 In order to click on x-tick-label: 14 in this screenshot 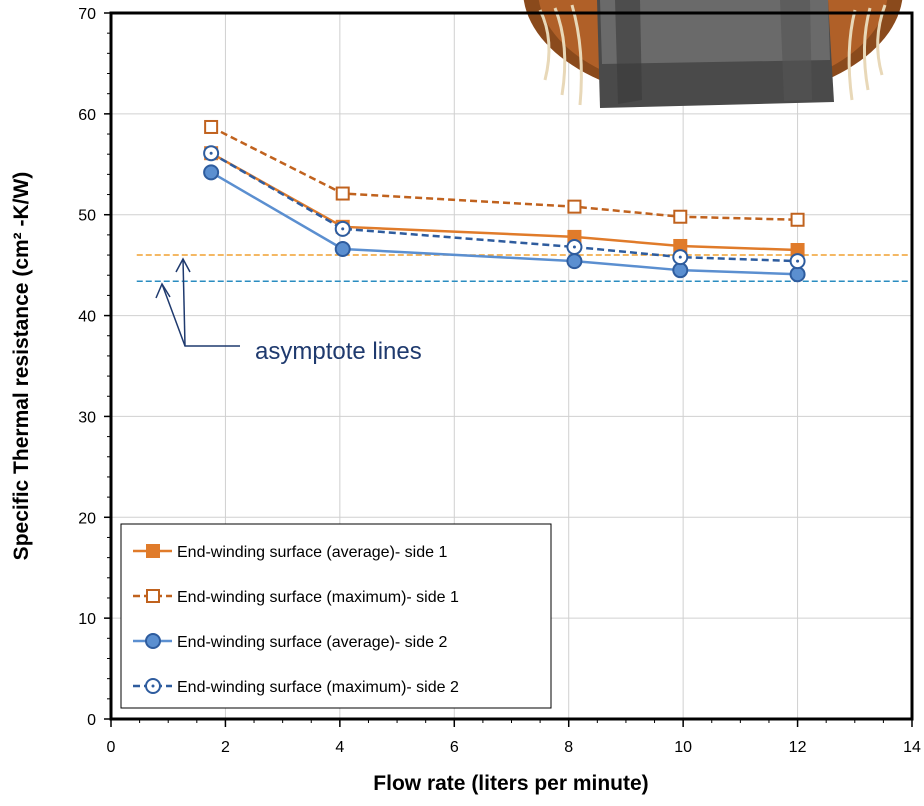, I will do `click(912, 747)`.